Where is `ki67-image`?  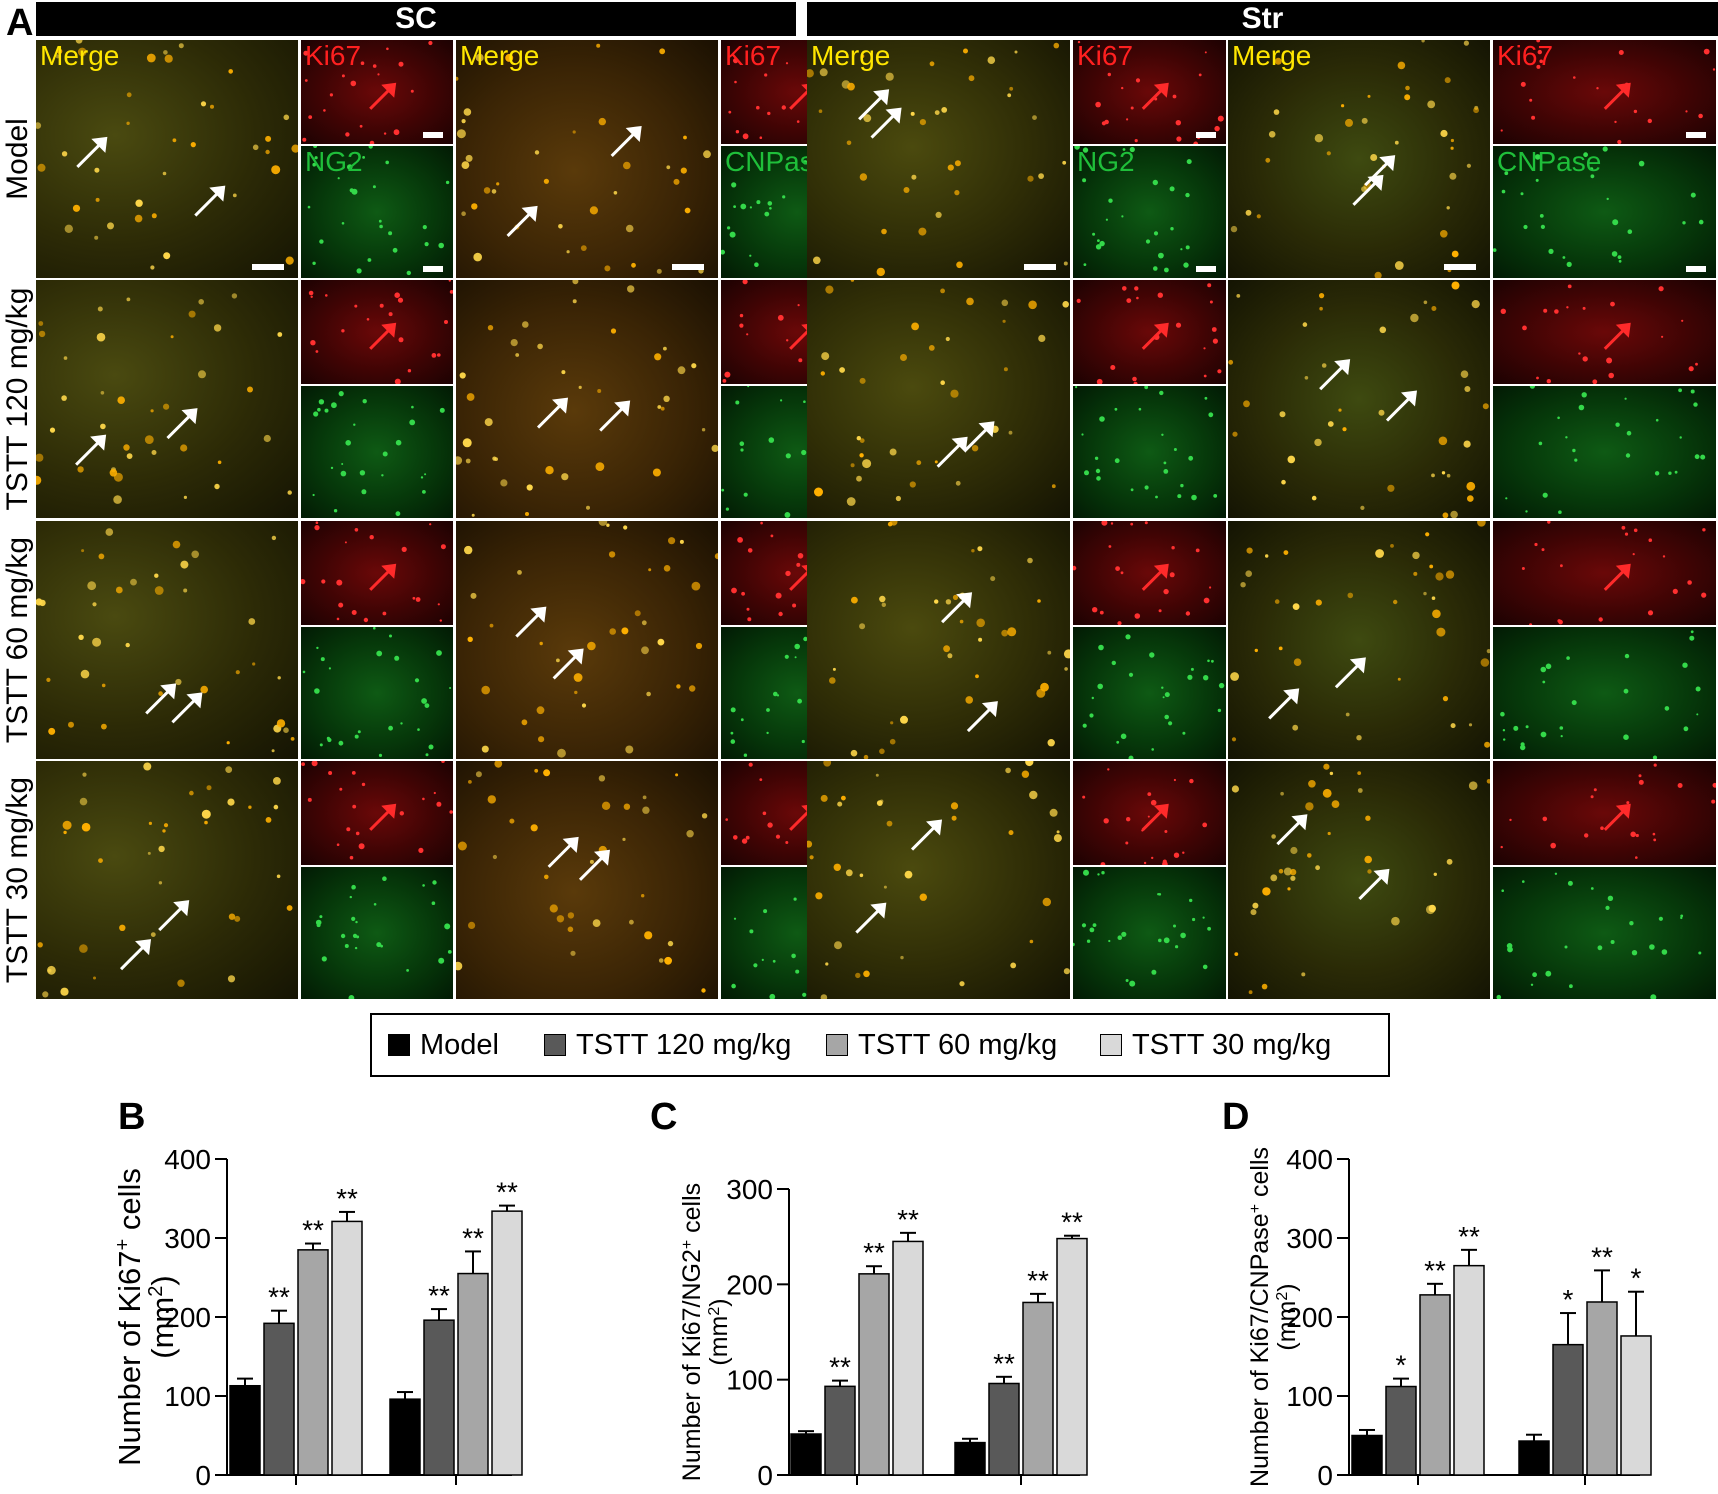
ki67-image is located at coordinates (1149, 573).